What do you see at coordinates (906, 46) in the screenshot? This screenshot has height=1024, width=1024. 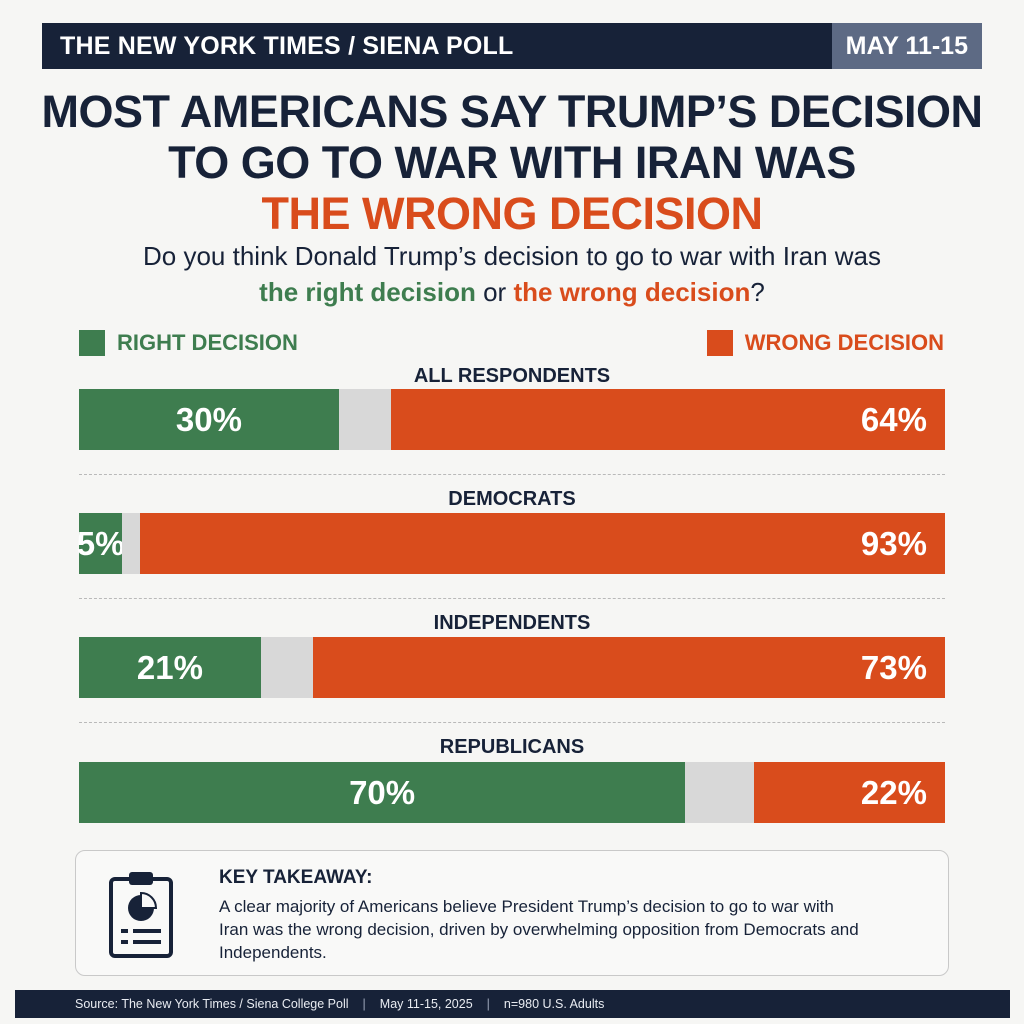 I see `header-date-badge: MAY 11-15` at bounding box center [906, 46].